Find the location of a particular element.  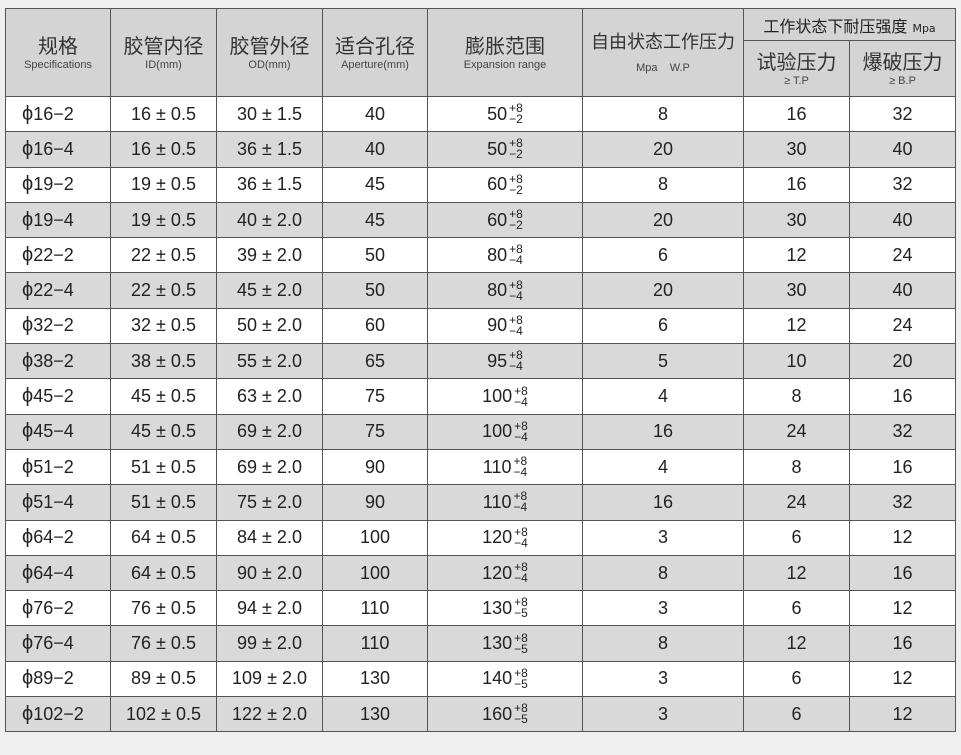

cell-expansion: 80 +8 −4 is located at coordinates (505, 255).